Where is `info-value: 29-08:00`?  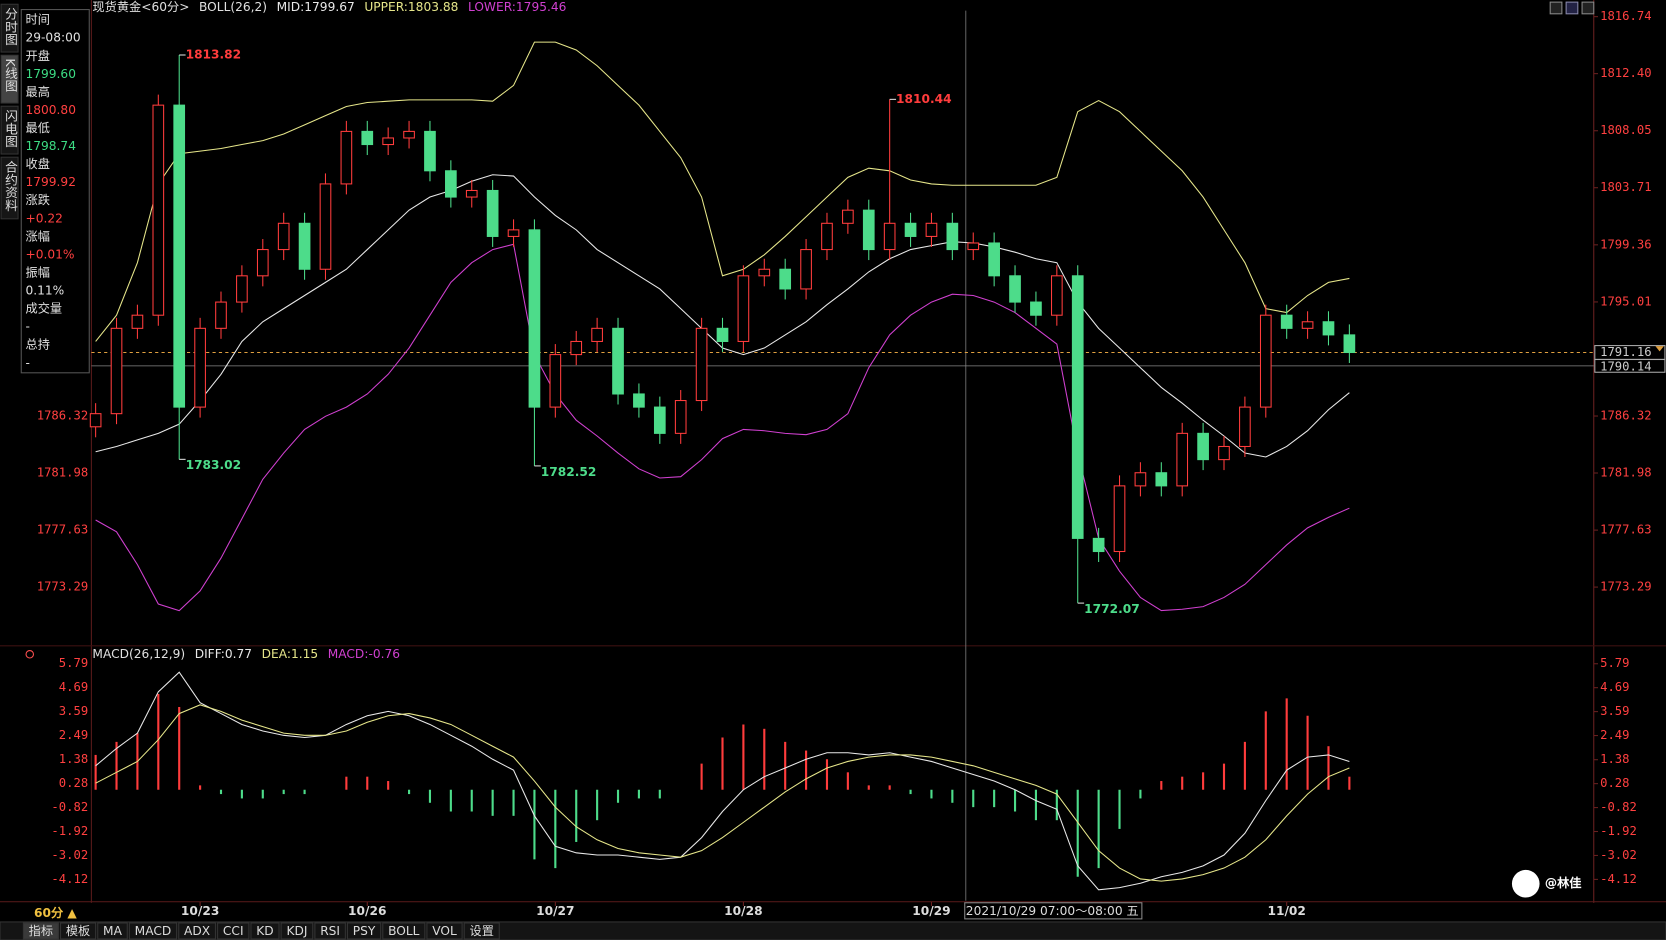
info-value: 29-08:00 is located at coordinates (52, 38).